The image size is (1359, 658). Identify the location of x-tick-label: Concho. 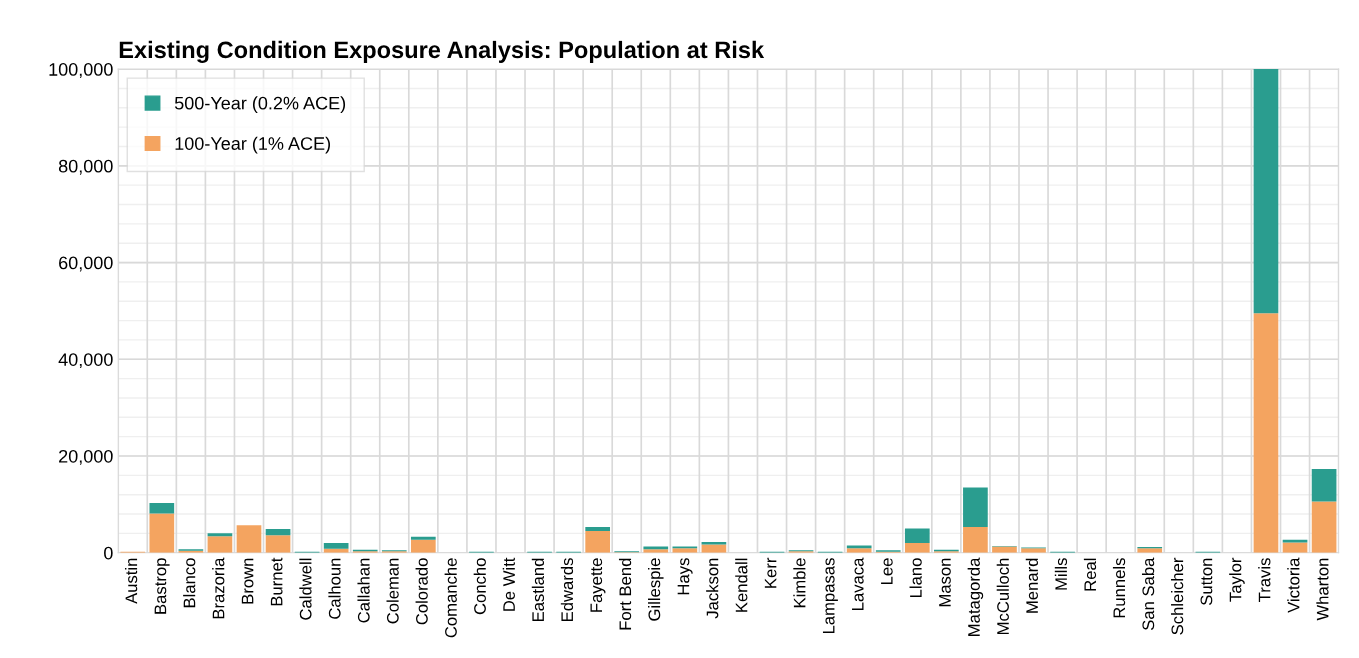
(479, 586).